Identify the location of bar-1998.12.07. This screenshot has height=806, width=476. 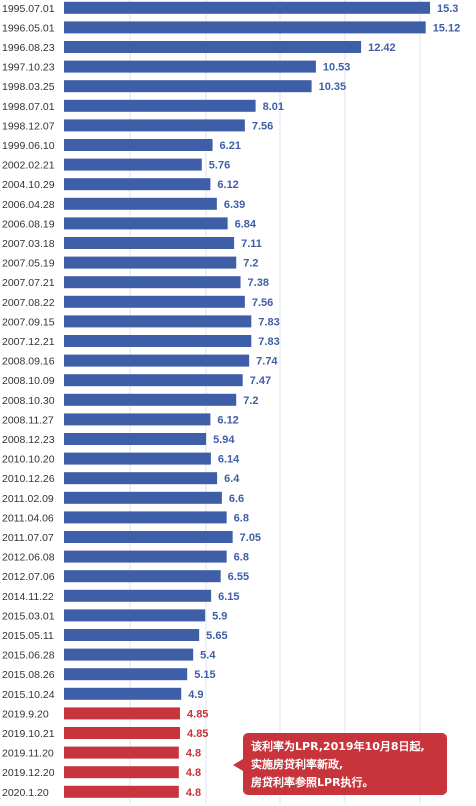
(154, 125).